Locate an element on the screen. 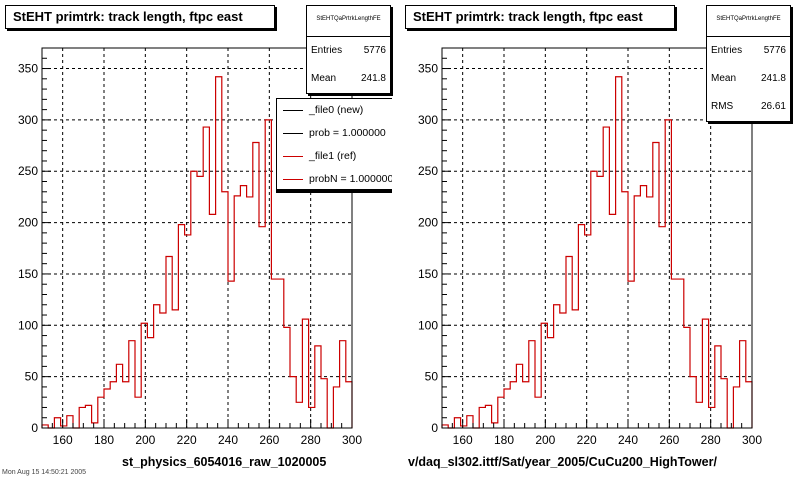 The height and width of the screenshot is (480, 800). legend-entry-probn: probN = 1.000000 is located at coordinates (334, 179).